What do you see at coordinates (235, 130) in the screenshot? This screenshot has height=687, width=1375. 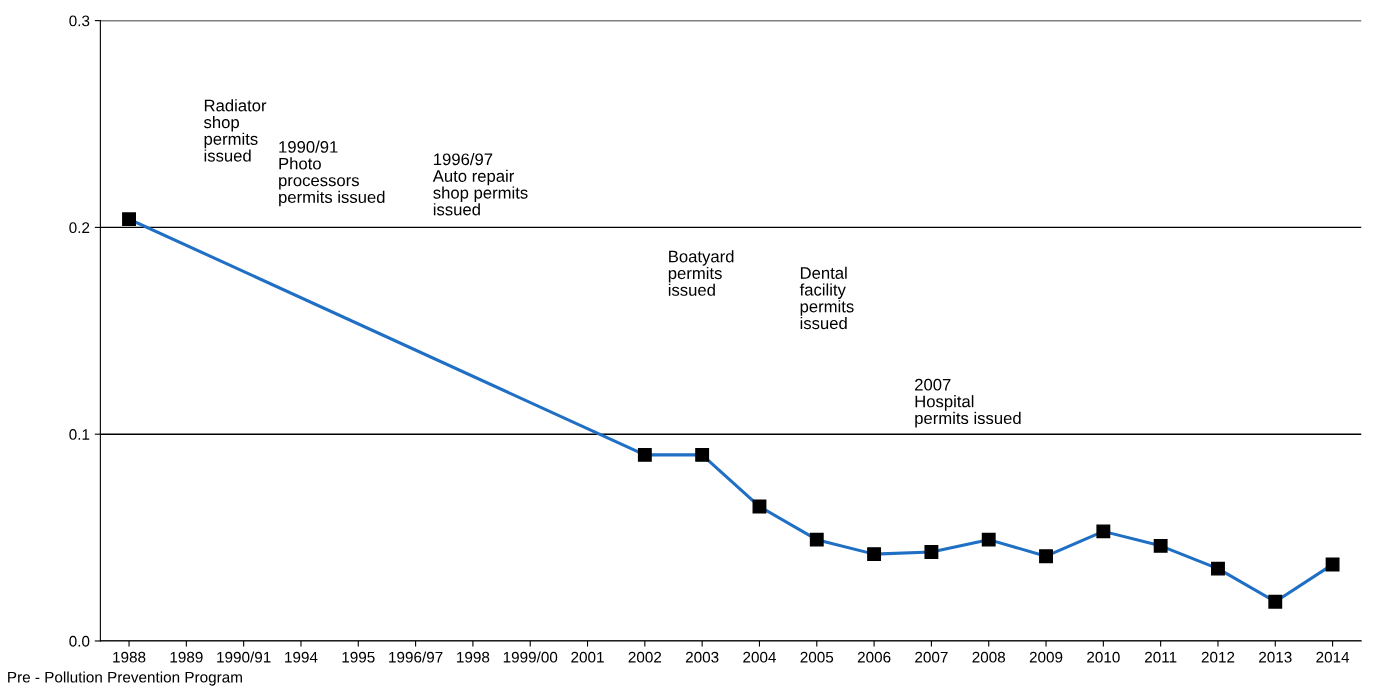 I see `annotation: Radiator shop permits issued` at bounding box center [235, 130].